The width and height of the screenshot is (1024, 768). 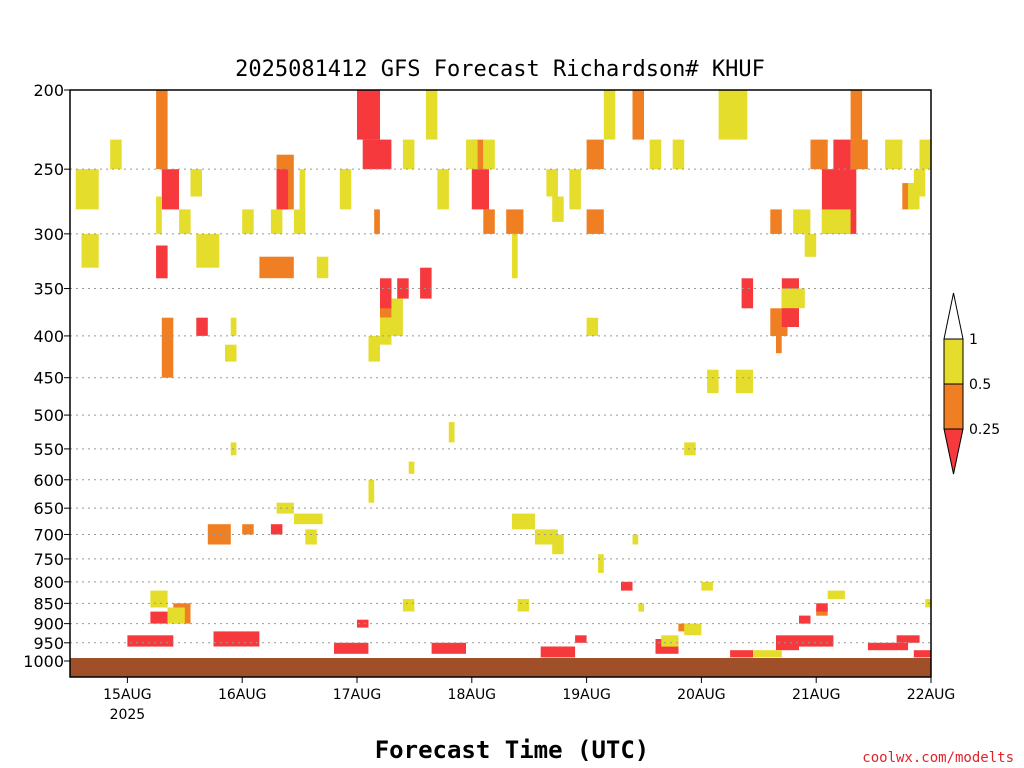 I want to click on colorbar-label: 1, so click(x=973, y=340).